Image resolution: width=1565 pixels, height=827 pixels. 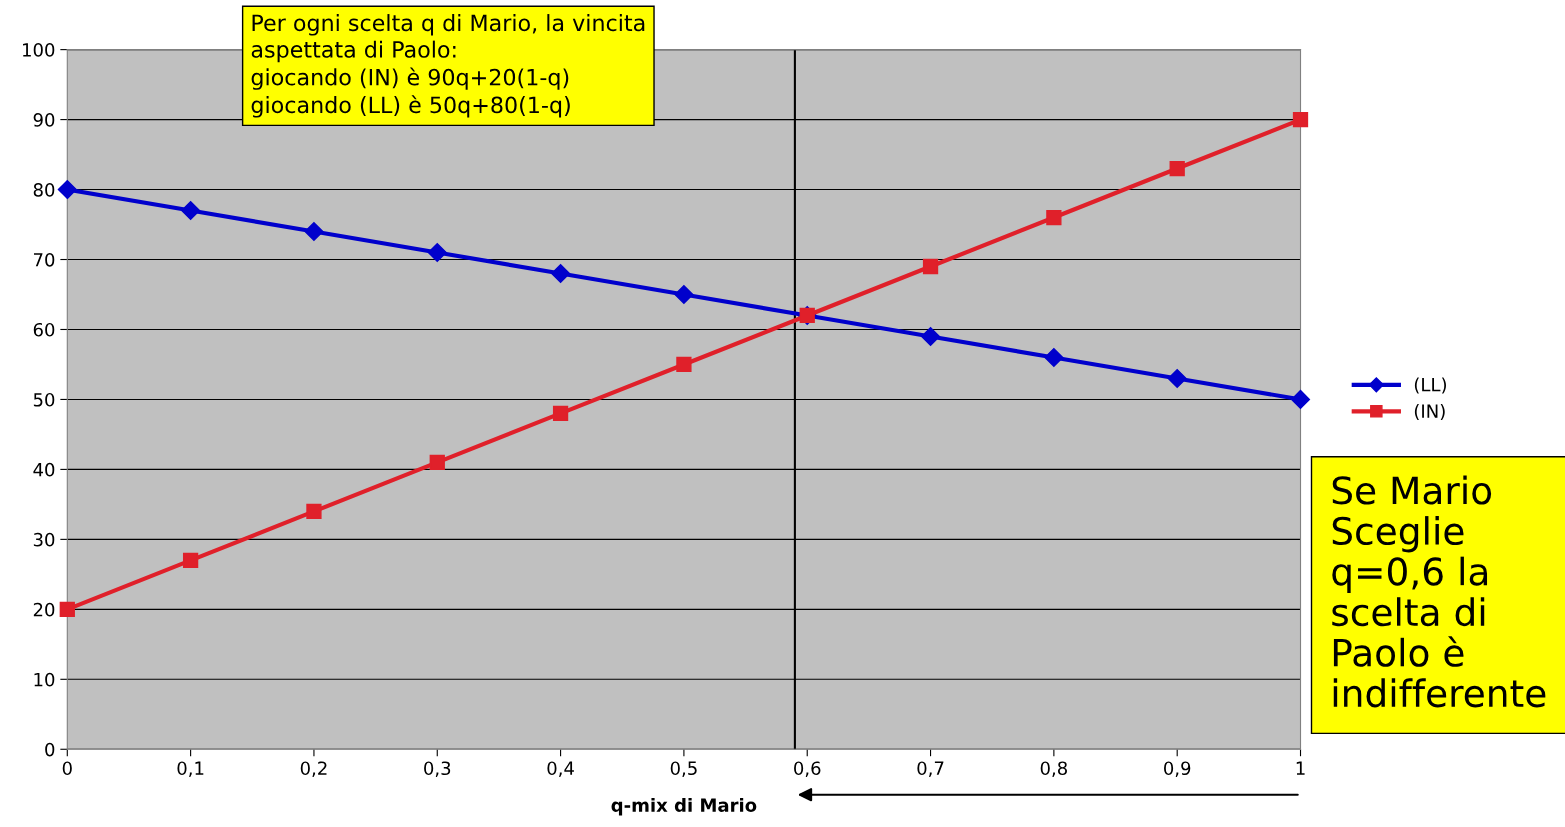 I want to click on x-tick-label: 0,5, so click(x=683, y=769).